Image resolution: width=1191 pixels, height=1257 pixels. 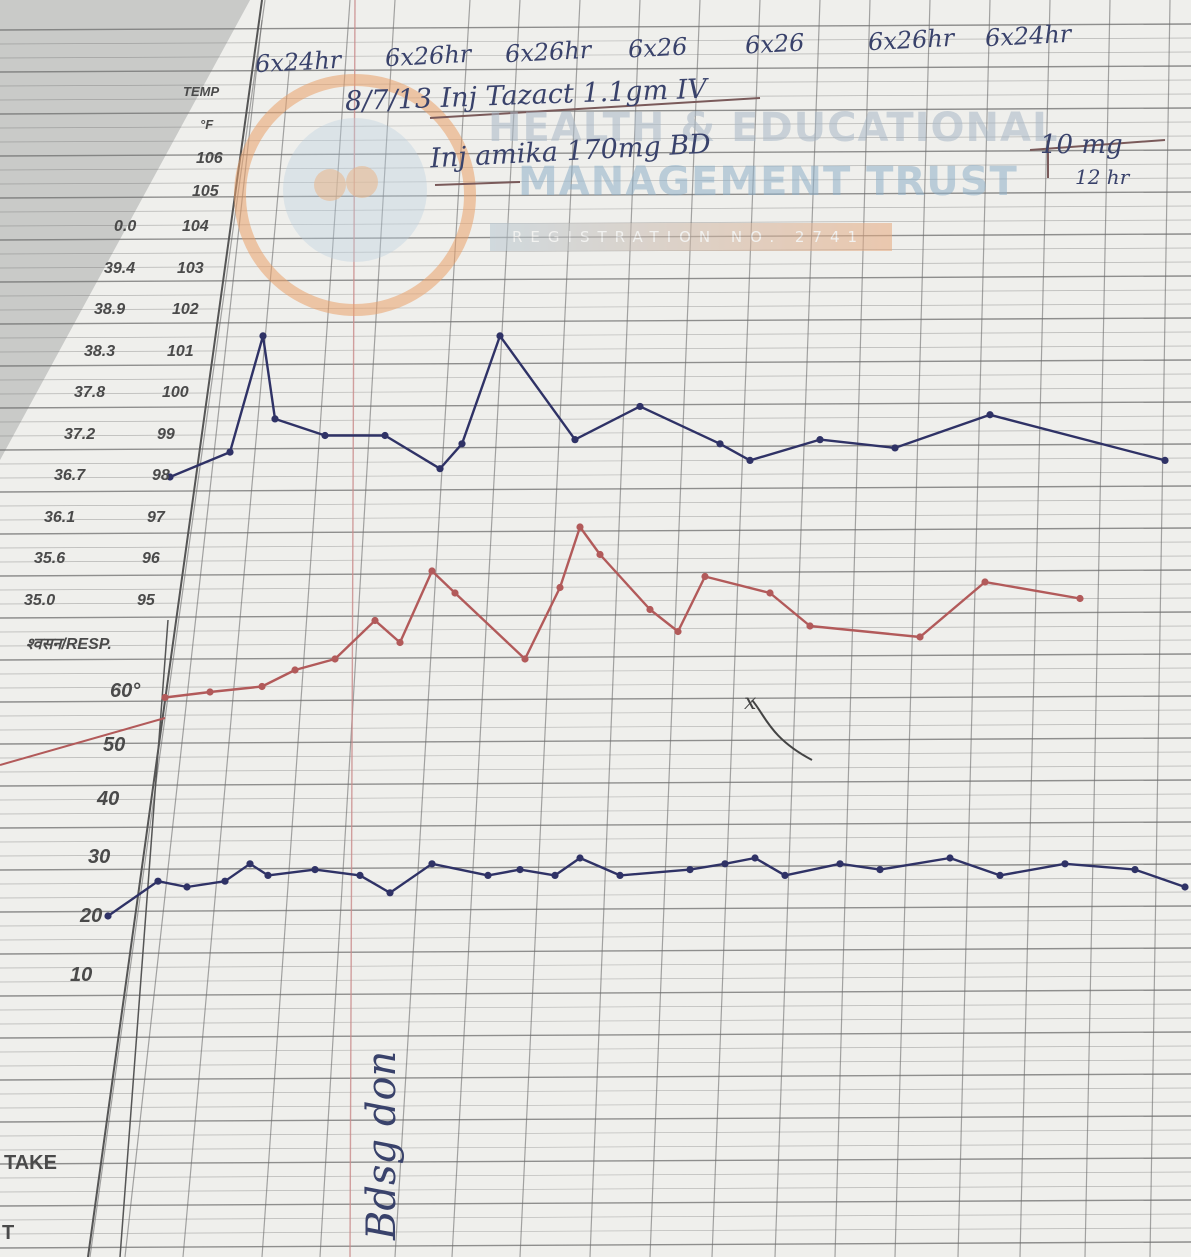 I want to click on y-label-celsius: 0.0, so click(x=125, y=226).